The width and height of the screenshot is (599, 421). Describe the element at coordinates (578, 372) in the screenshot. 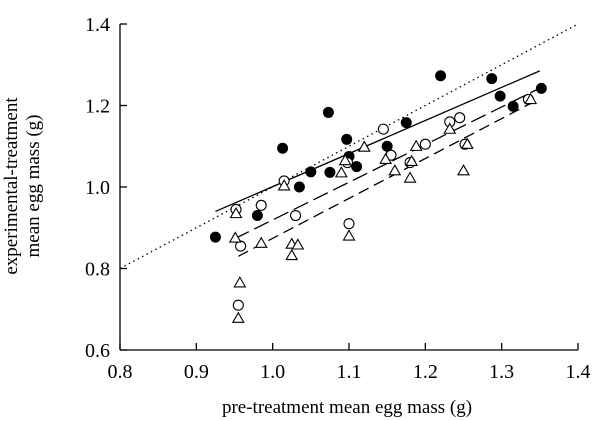

I see `x-tick-label: 1.4` at that location.